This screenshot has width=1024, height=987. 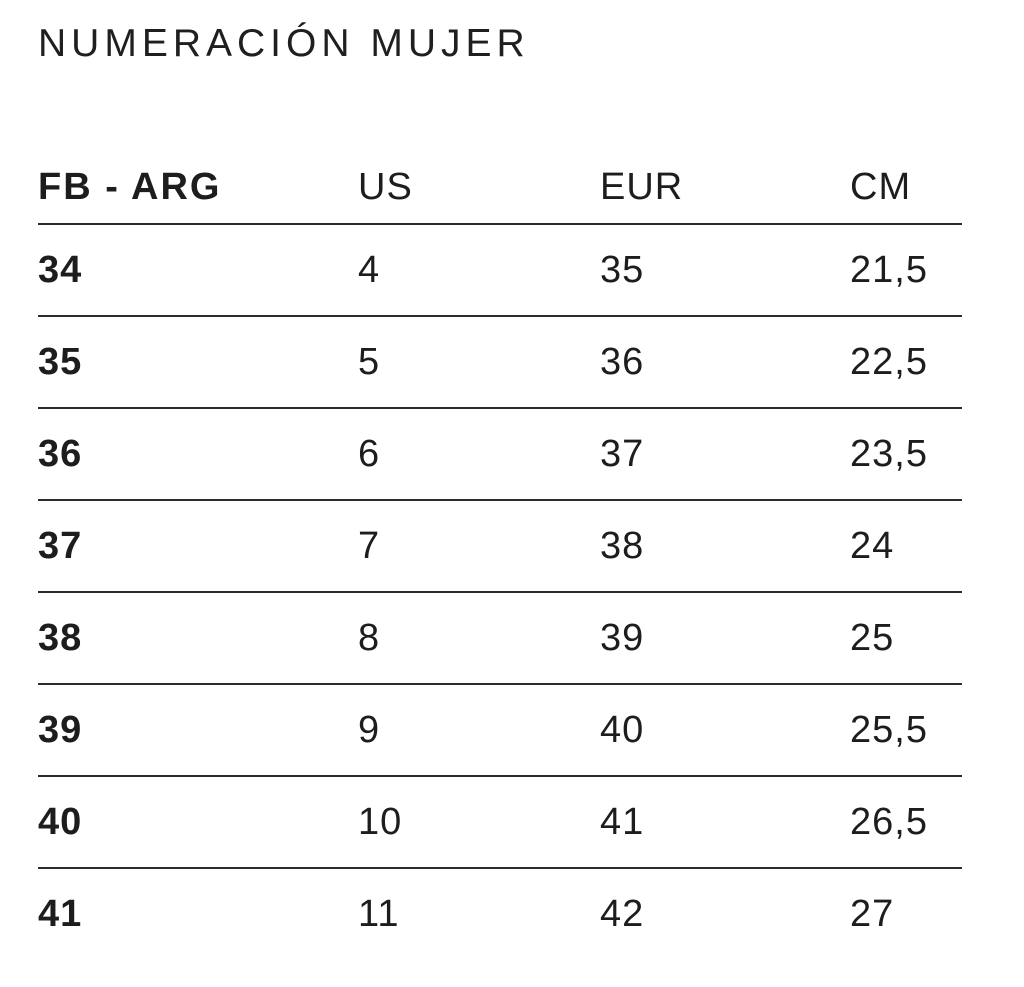 What do you see at coordinates (872, 545) in the screenshot?
I see `table-cell: 24` at bounding box center [872, 545].